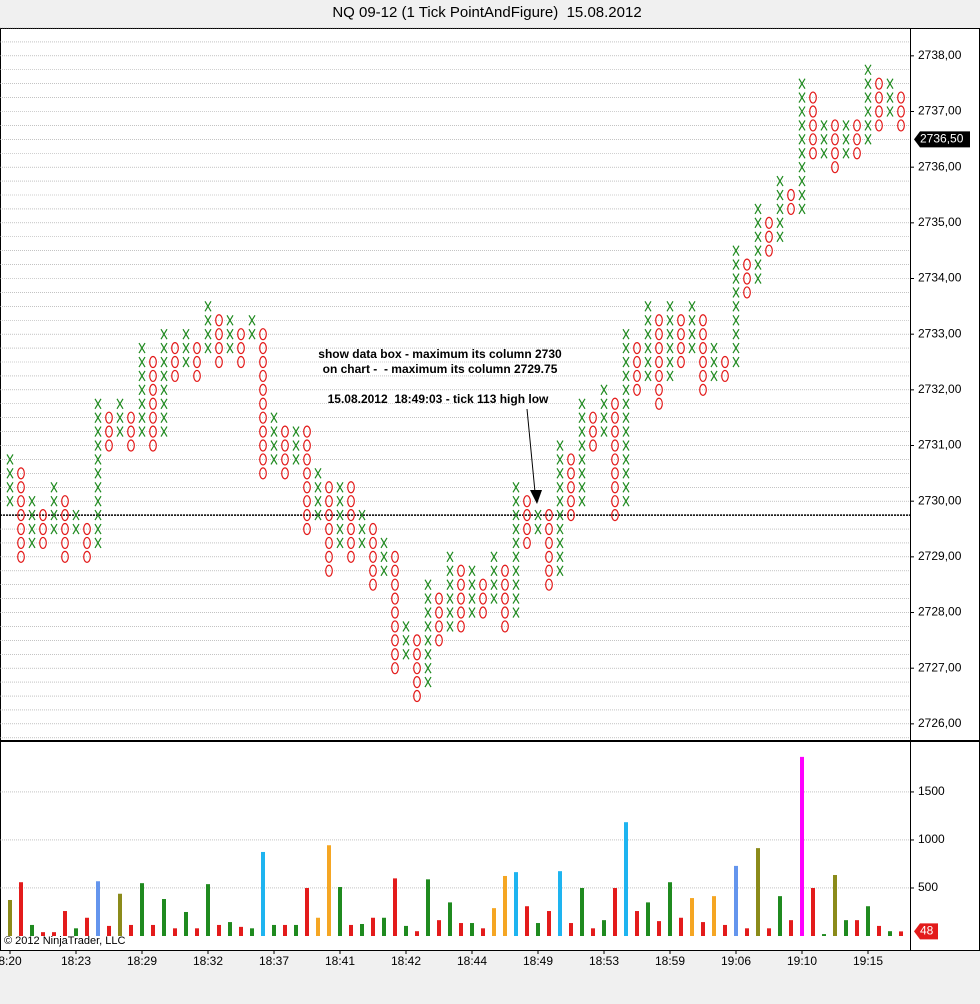  I want to click on y-tick-label: 2738,00, so click(940, 55).